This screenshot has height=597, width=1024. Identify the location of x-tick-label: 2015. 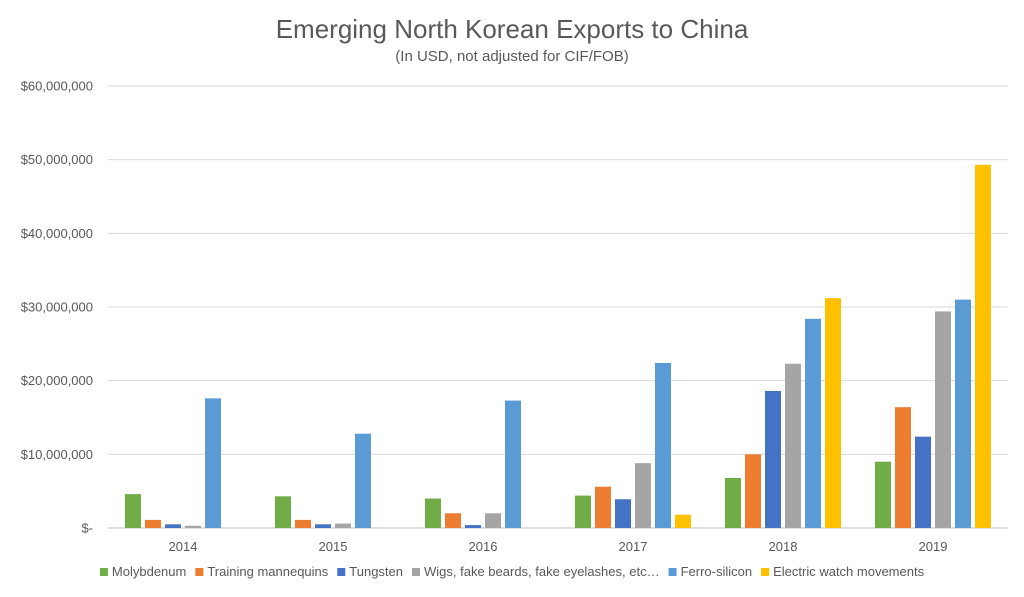
(333, 546).